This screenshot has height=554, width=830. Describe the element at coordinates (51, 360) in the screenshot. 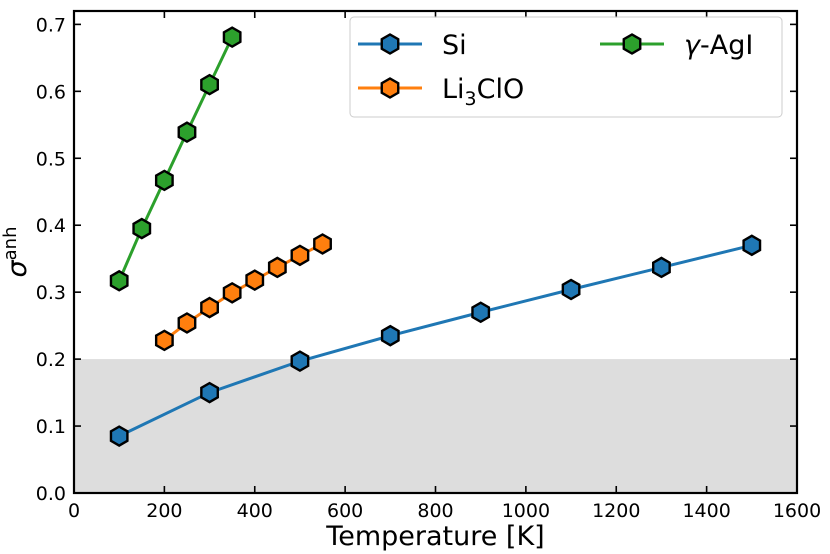

I see `y-tick-label: 0.2` at that location.